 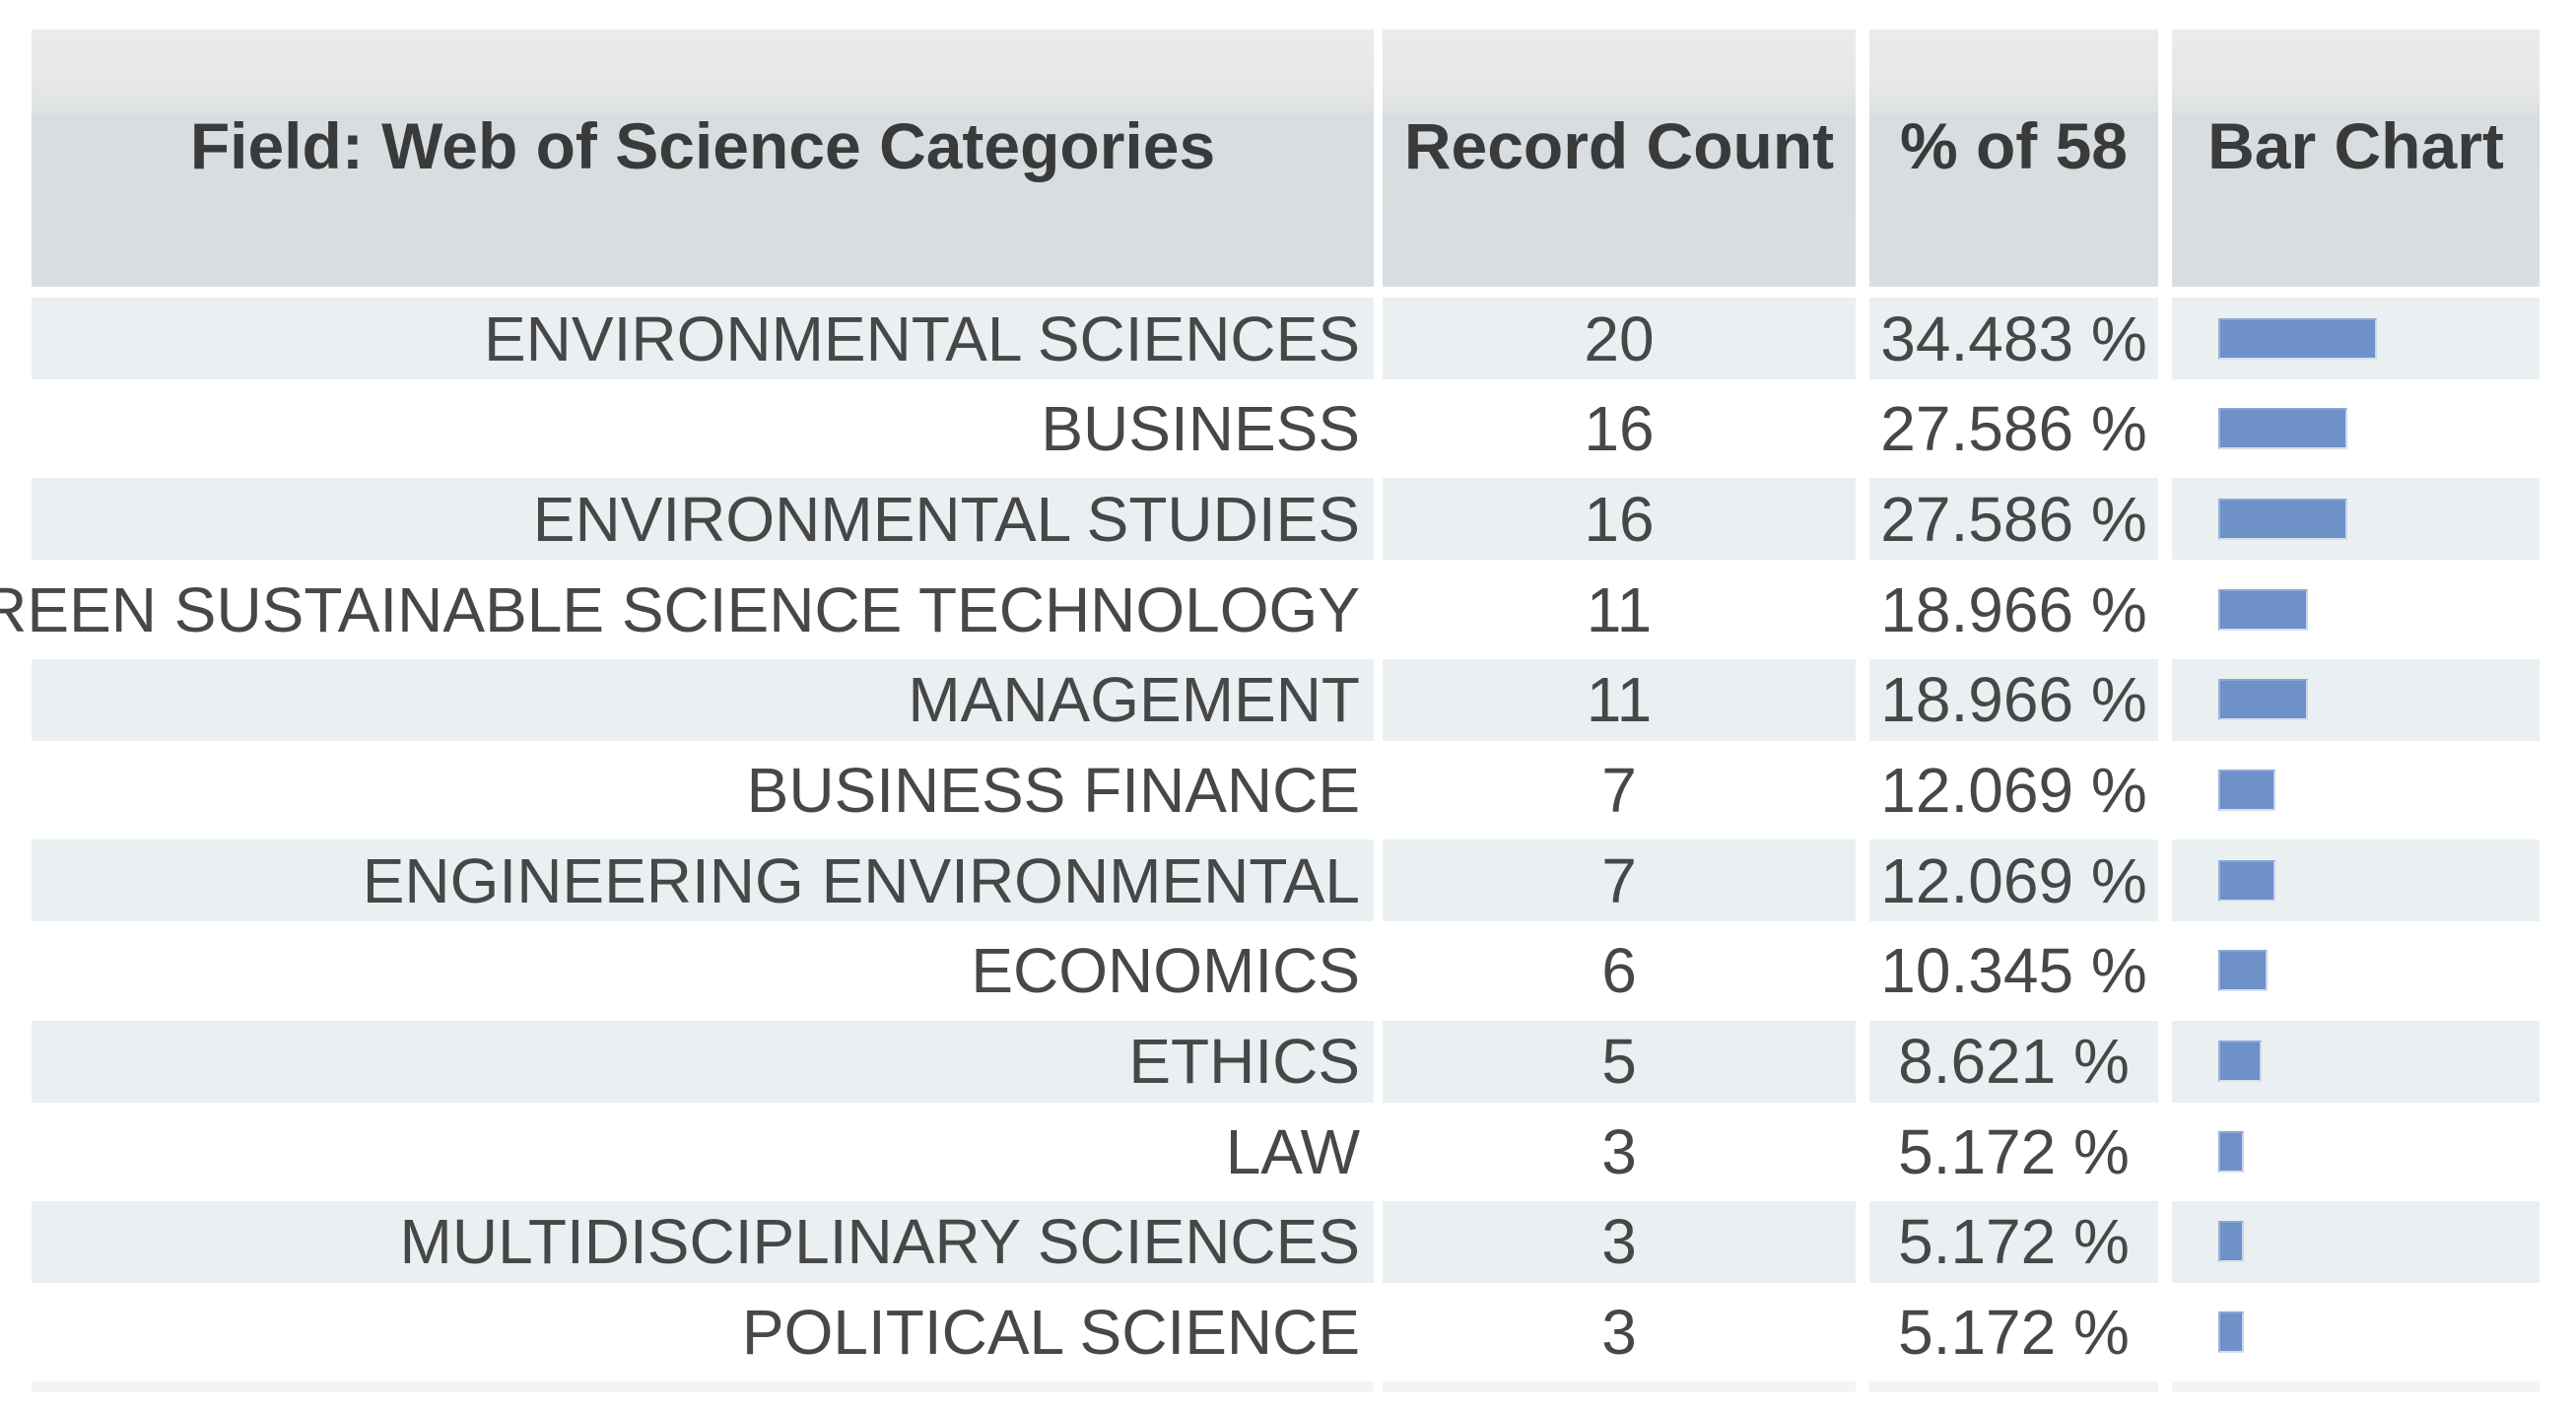 What do you see at coordinates (2013, 159) in the screenshot?
I see `column-header-percent: % of 58` at bounding box center [2013, 159].